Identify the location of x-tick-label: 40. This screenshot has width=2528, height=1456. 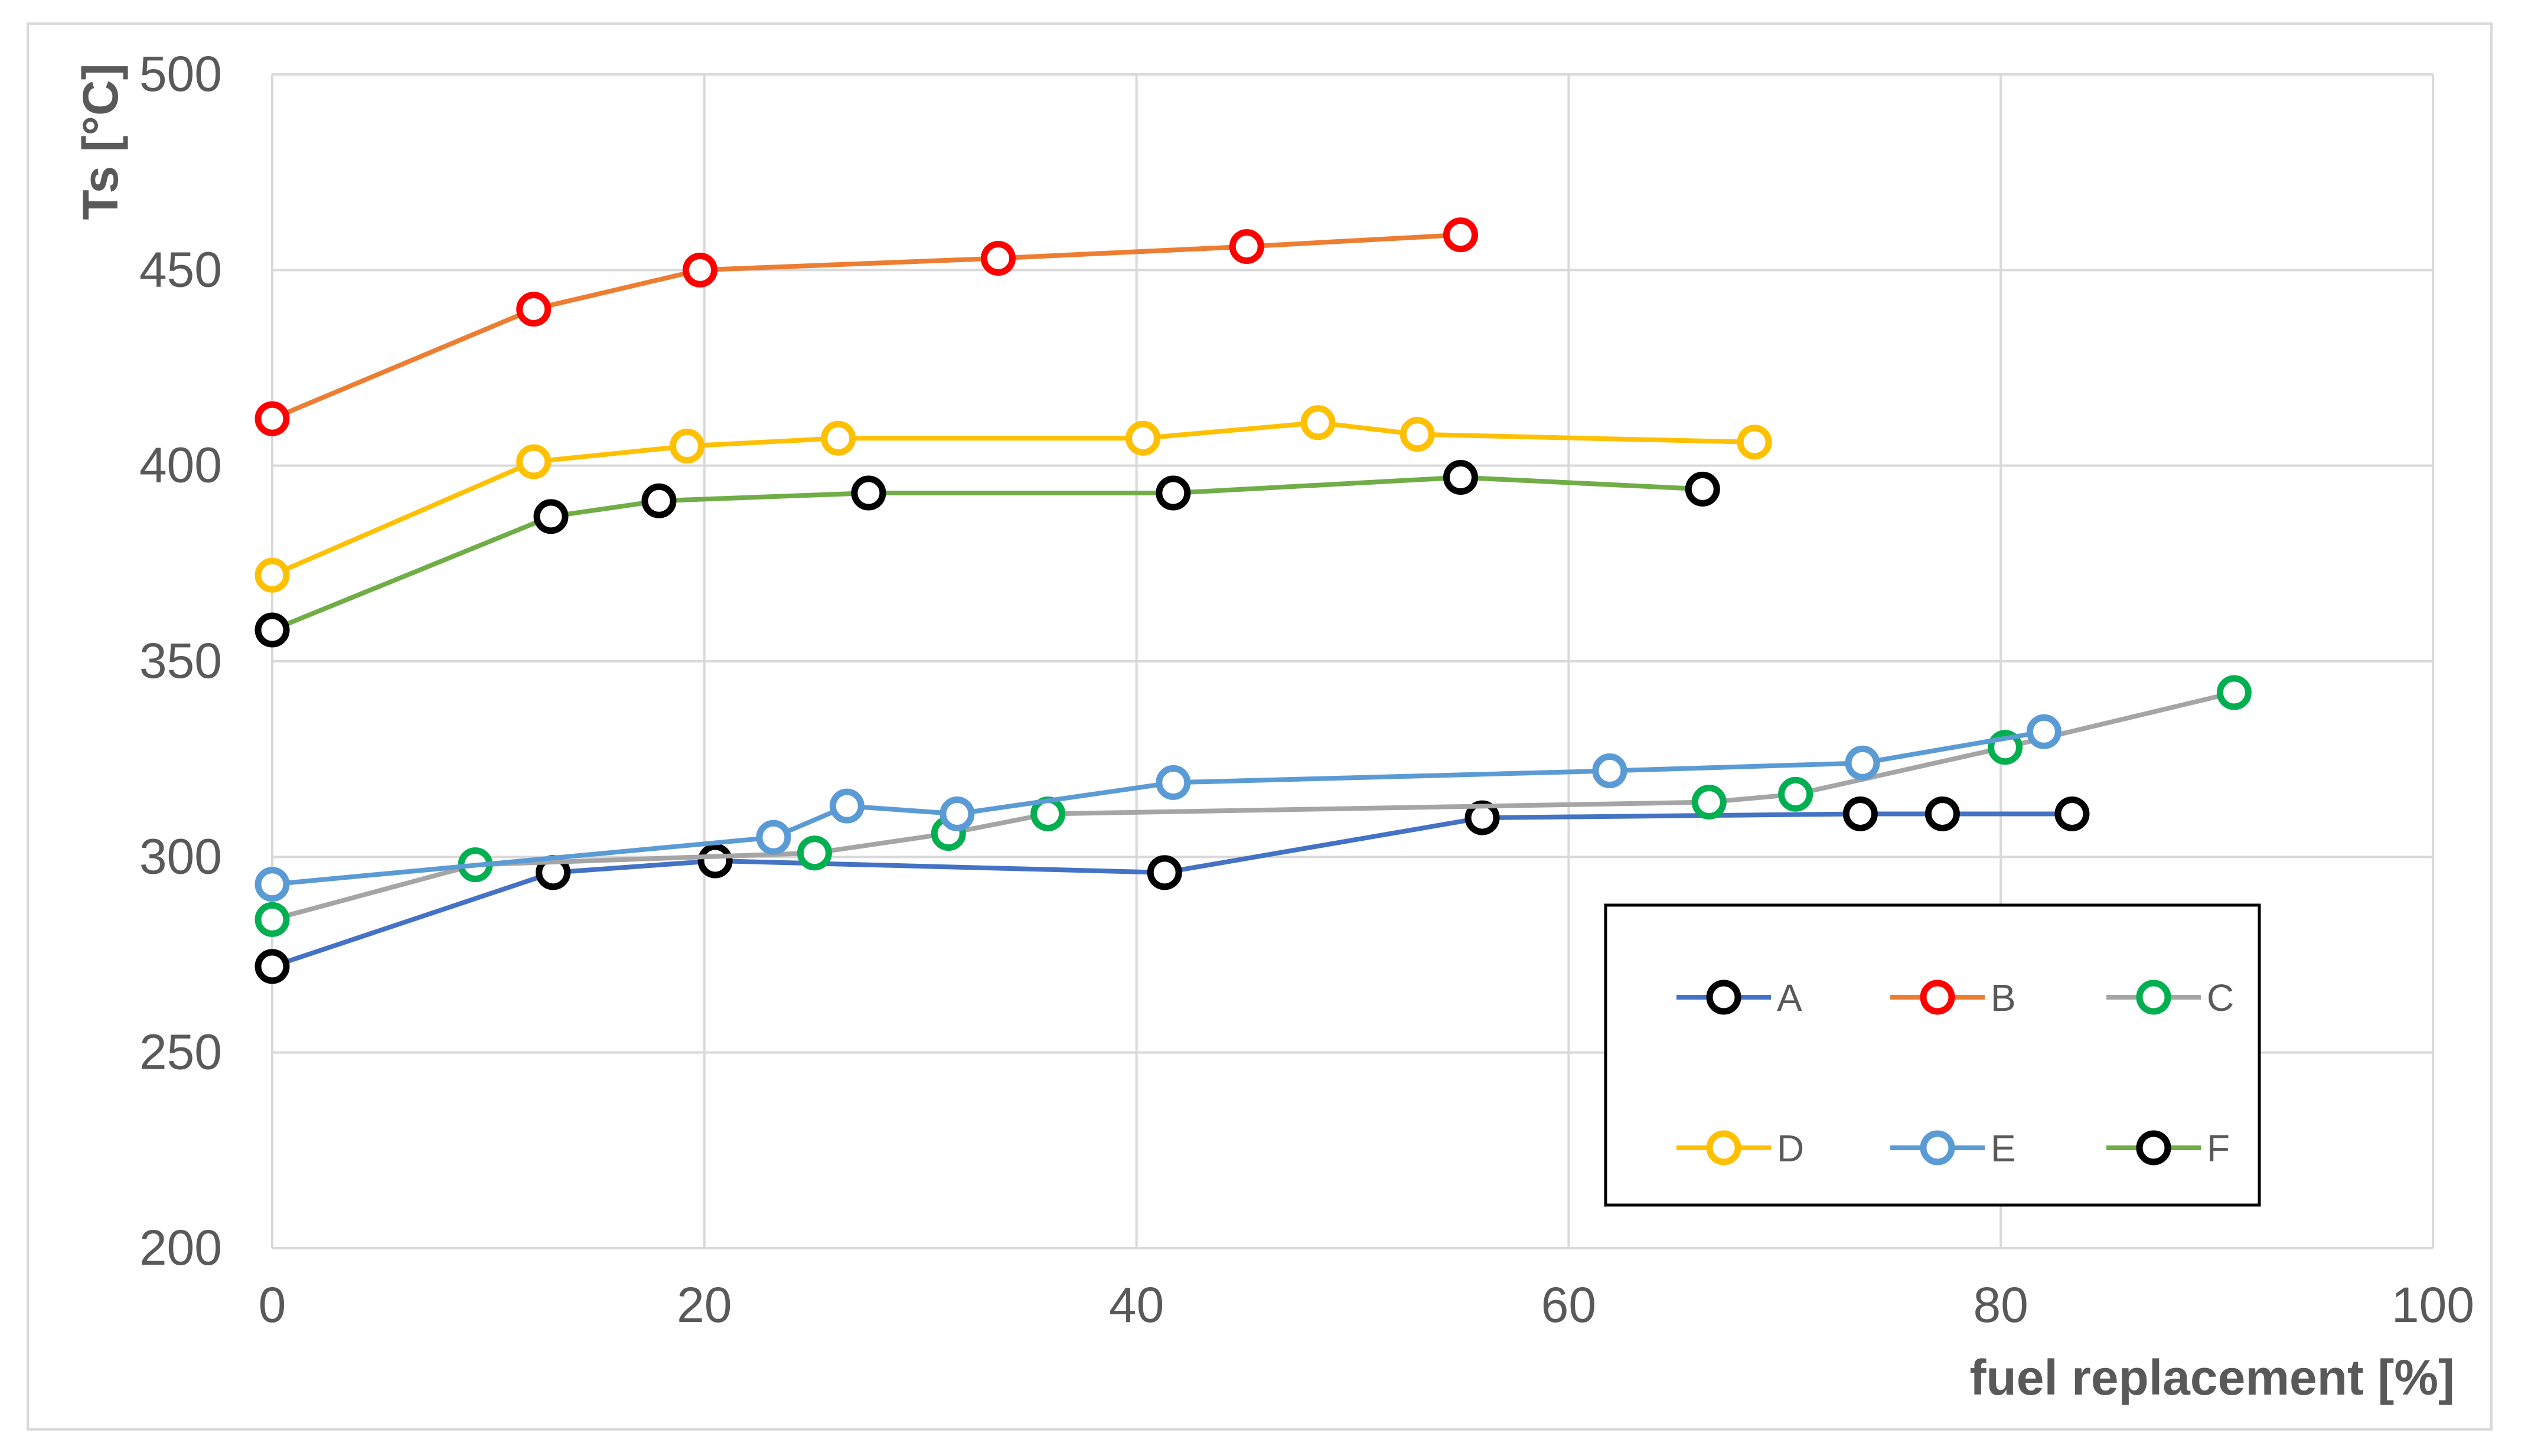
(1136, 1305).